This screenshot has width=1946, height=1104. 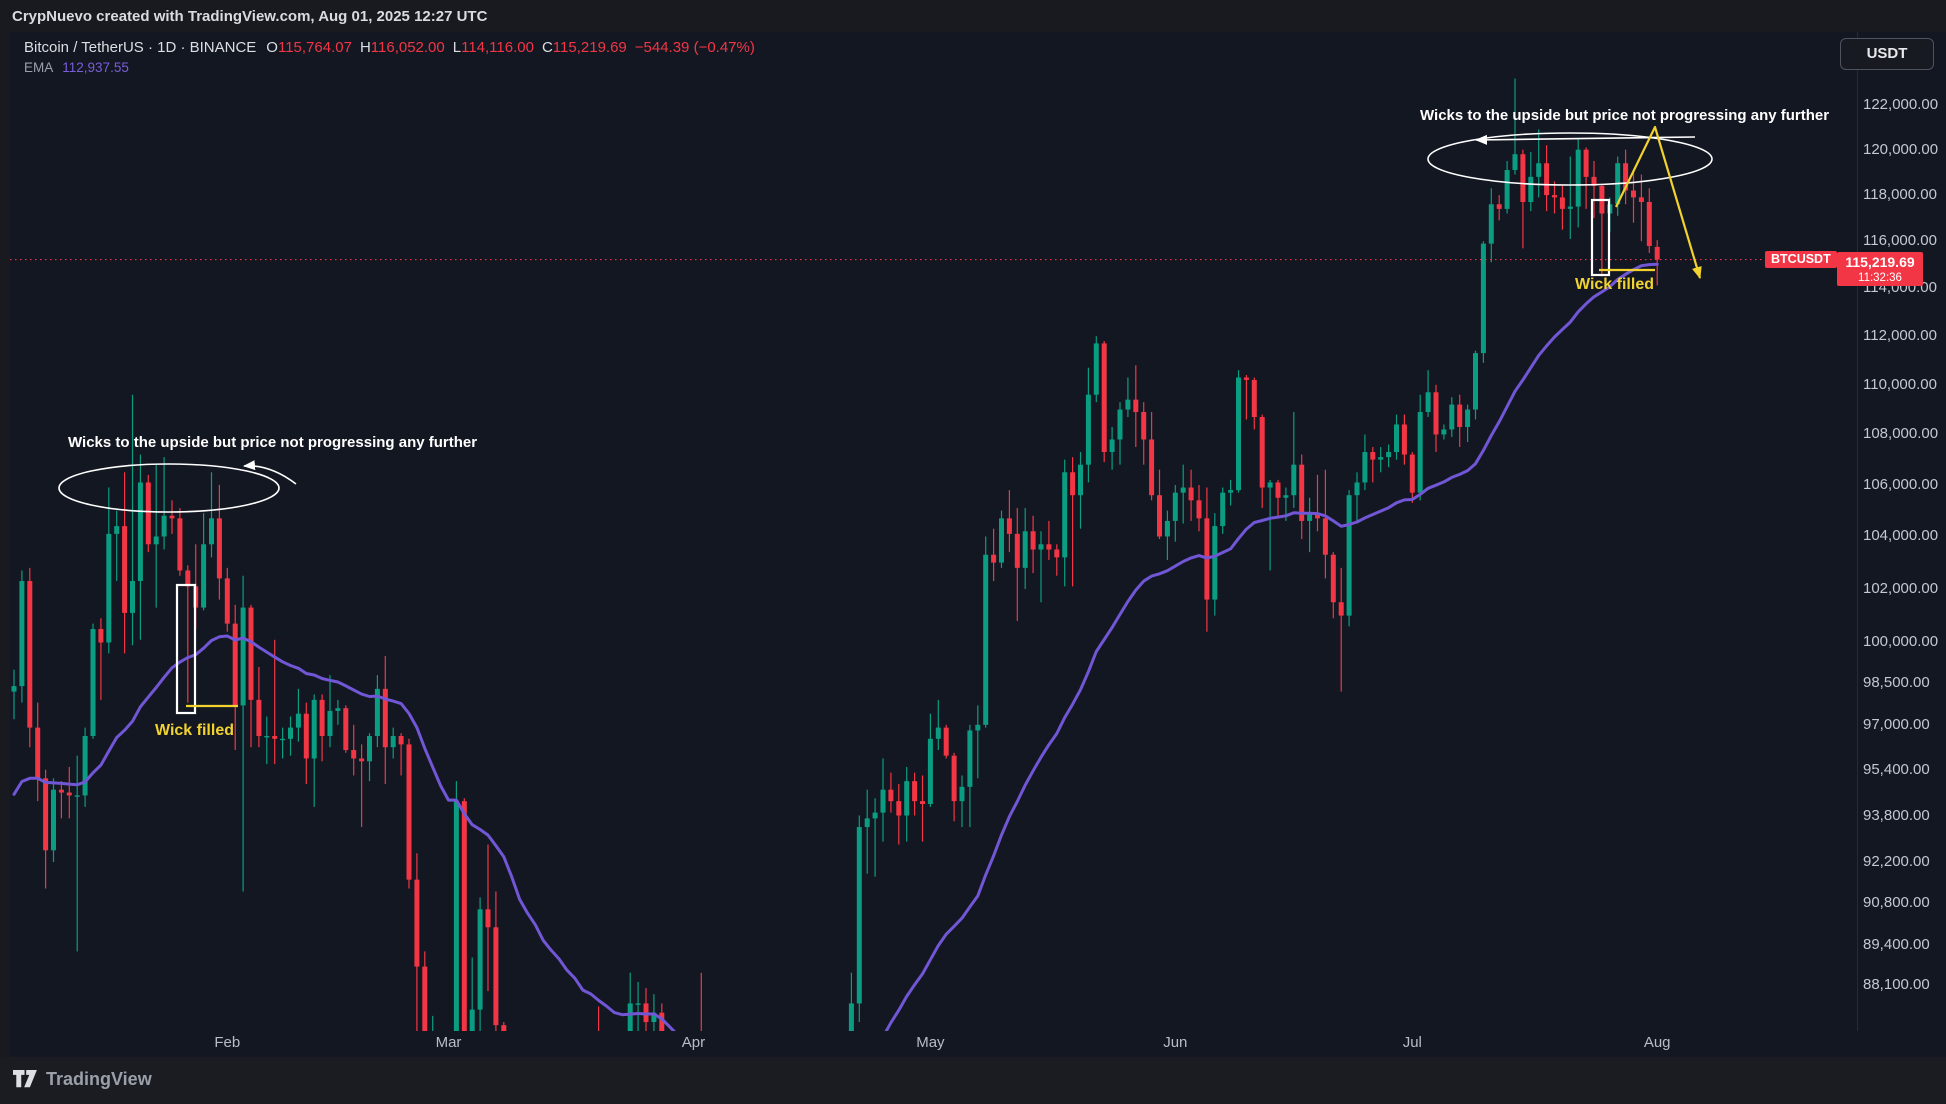 What do you see at coordinates (1900, 241) in the screenshot?
I see `price-tick-label: 116,000.00` at bounding box center [1900, 241].